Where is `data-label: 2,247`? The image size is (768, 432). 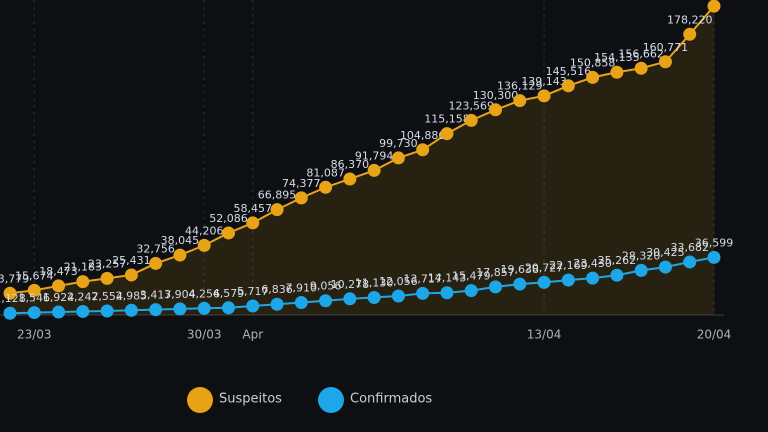
data-label: 2,247 is located at coordinates (83, 296).